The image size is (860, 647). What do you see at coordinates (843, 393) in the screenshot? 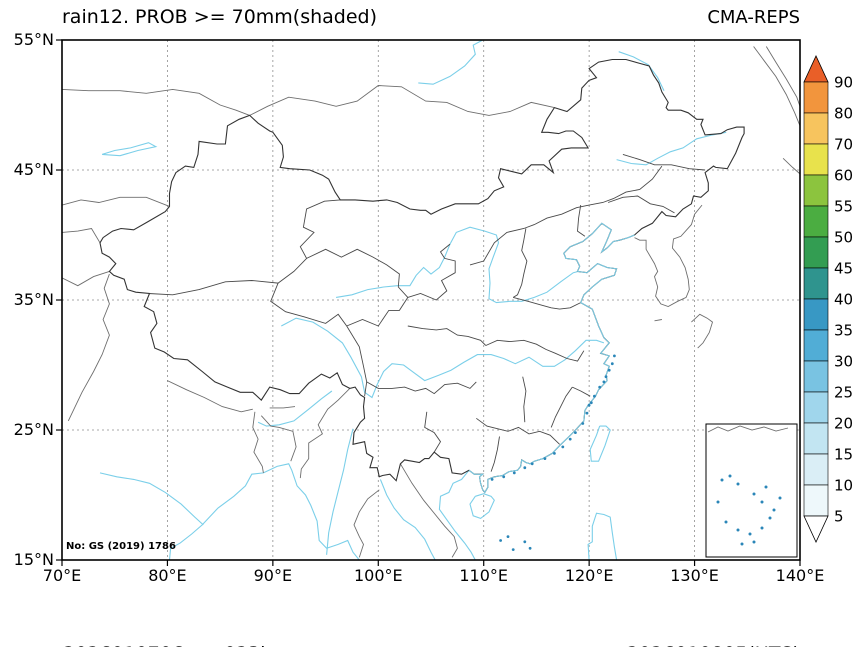
I see `colorbar-tick-label: 25` at bounding box center [843, 393].